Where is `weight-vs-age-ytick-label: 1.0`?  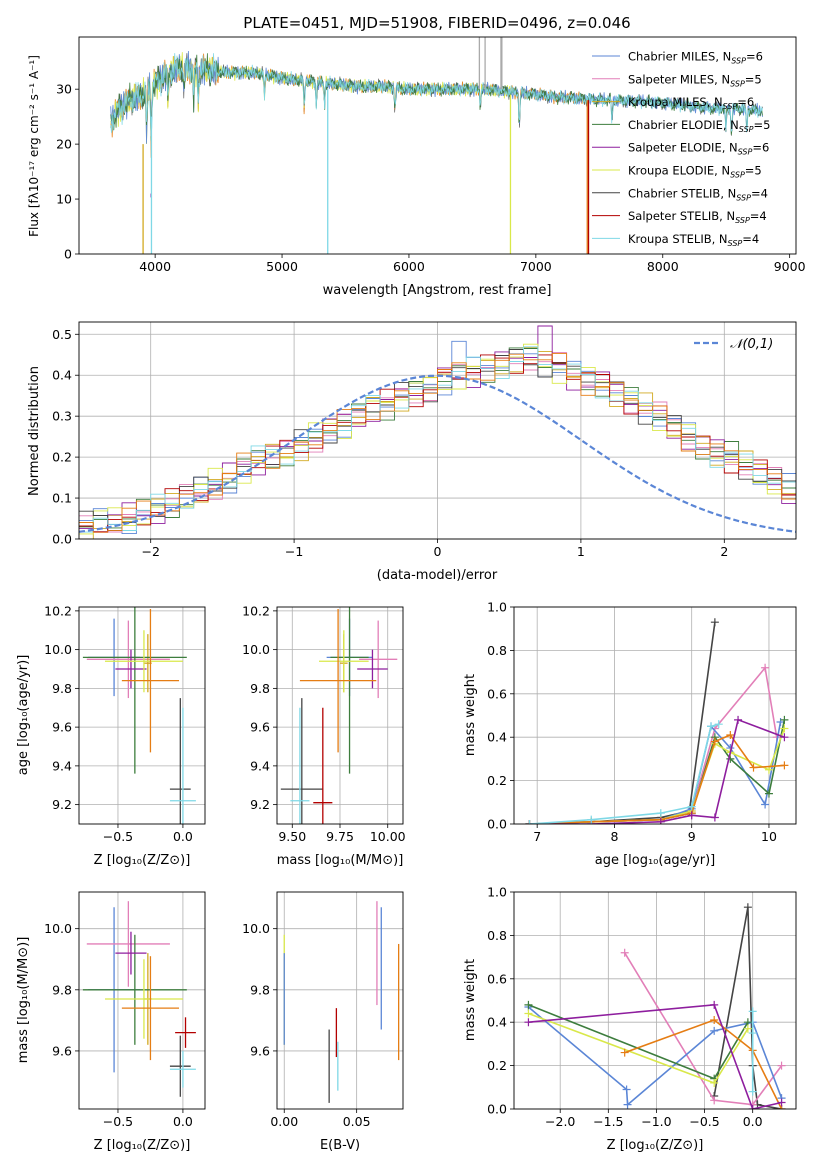 weight-vs-age-ytick-label: 1.0 is located at coordinates (497, 607).